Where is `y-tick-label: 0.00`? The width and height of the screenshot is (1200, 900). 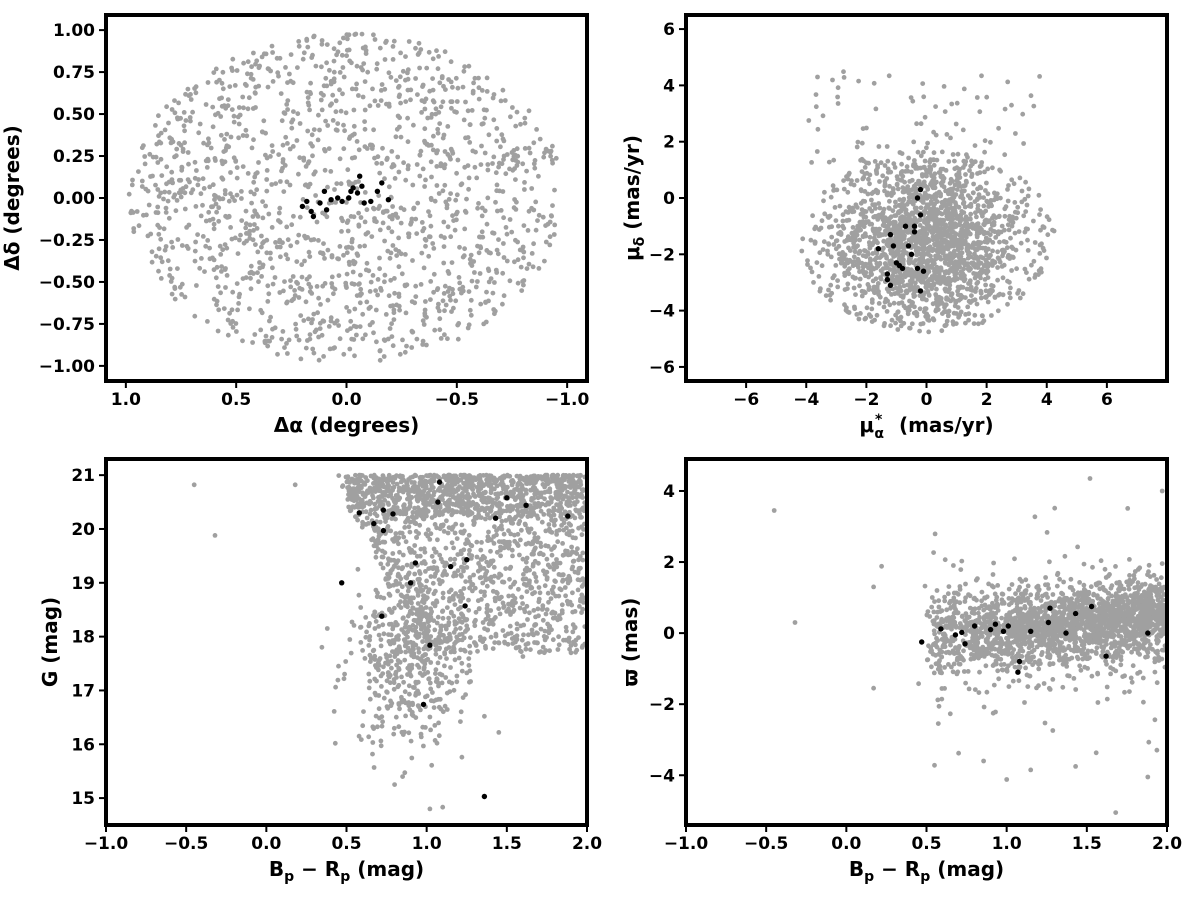 y-tick-label: 0.00 is located at coordinates (74, 199).